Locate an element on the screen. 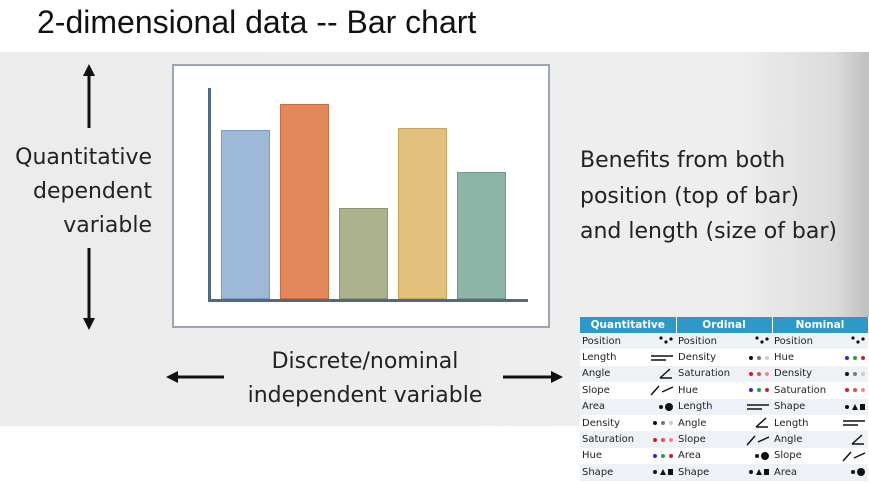 This screenshot has height=483, width=869. benefits-line-1: Benefits from both is located at coordinates (683, 160).